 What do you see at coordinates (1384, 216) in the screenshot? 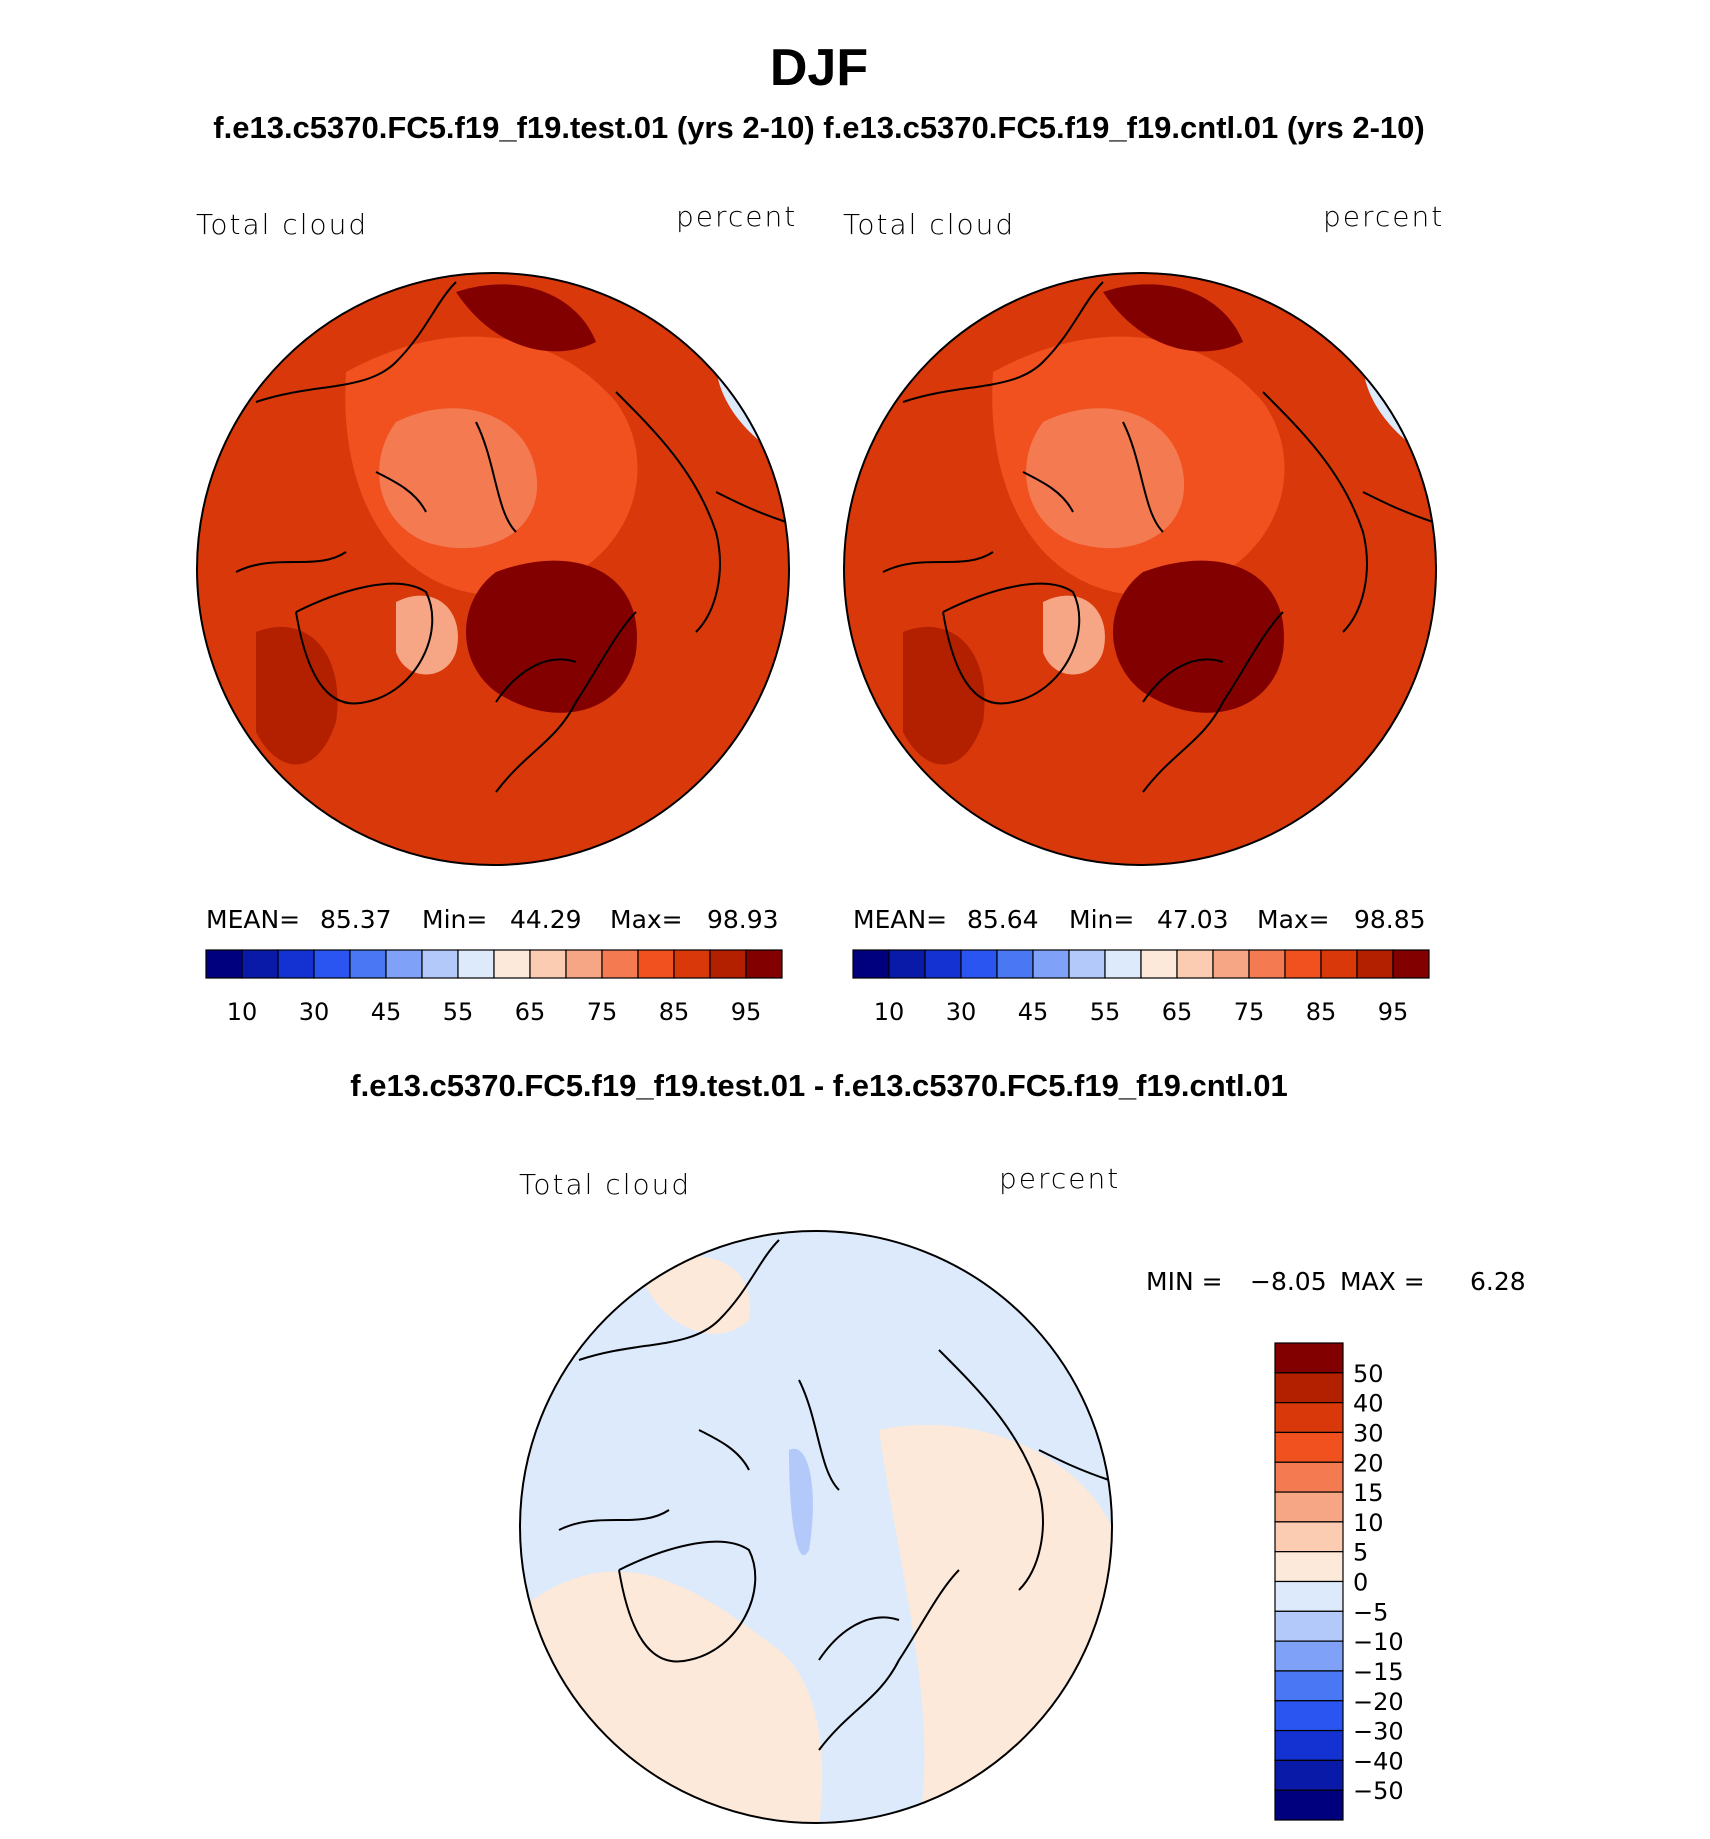
I see `panel-control-units-label: percent` at bounding box center [1384, 216].